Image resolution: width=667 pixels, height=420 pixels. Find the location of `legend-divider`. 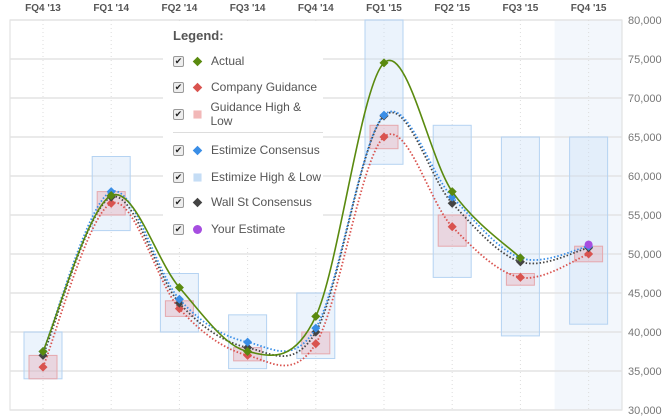

legend-divider is located at coordinates (248, 132).